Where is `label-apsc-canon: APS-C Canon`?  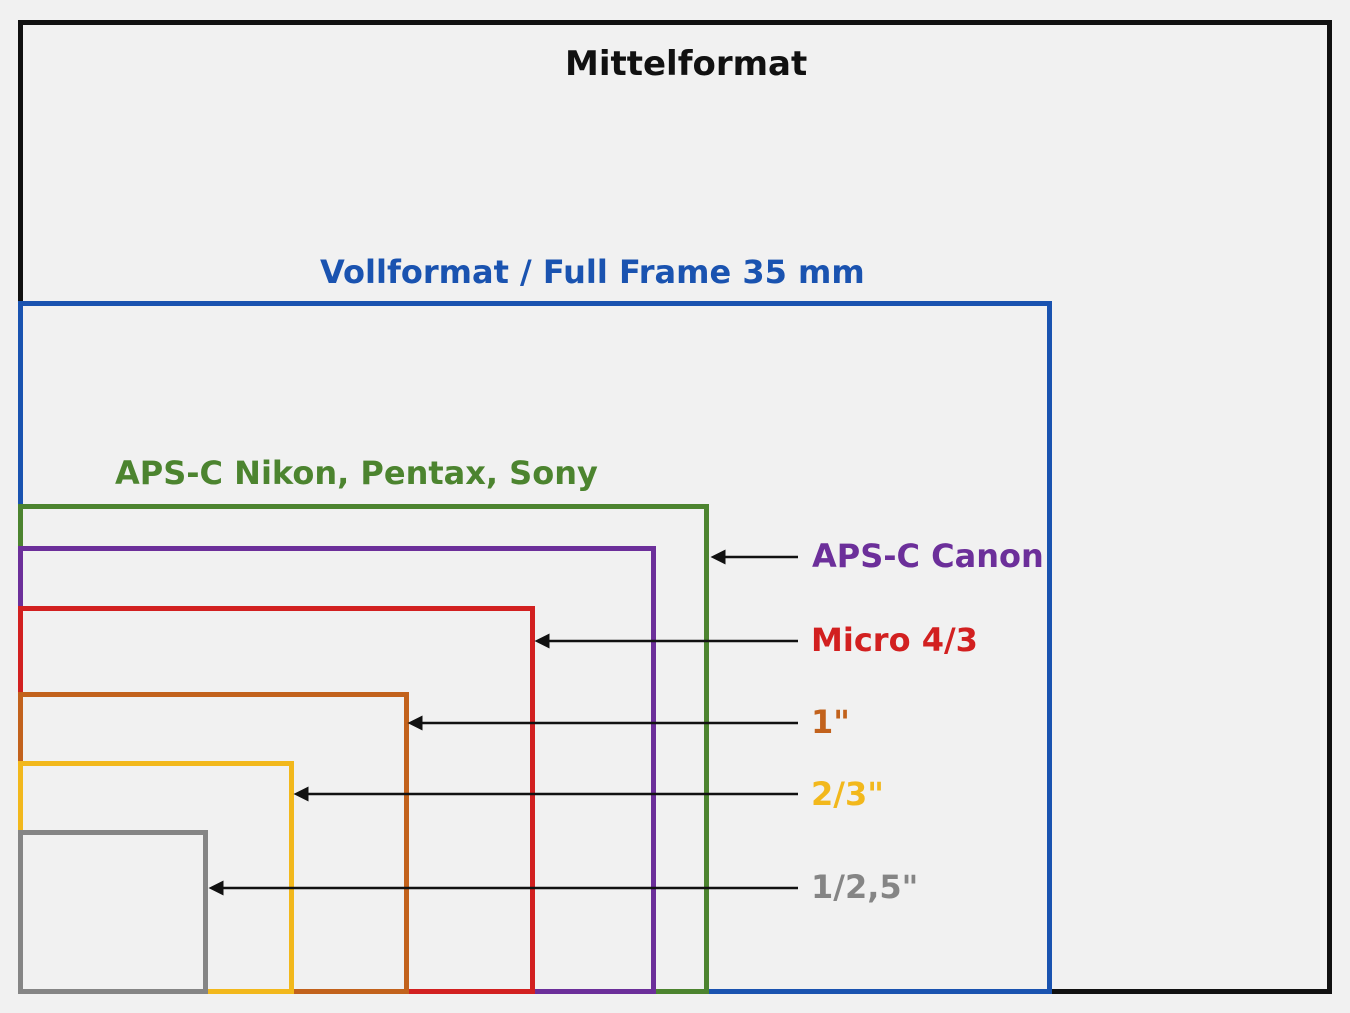
label-apsc-canon: APS-C Canon is located at coordinates (928, 556).